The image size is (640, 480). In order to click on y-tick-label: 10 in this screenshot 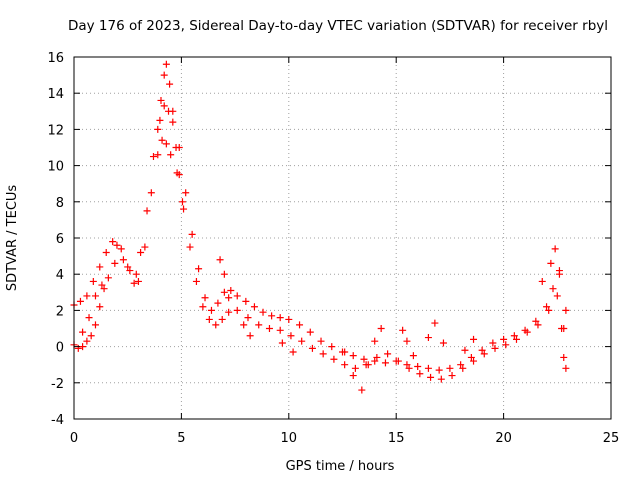, I will do `click(55, 167)`.